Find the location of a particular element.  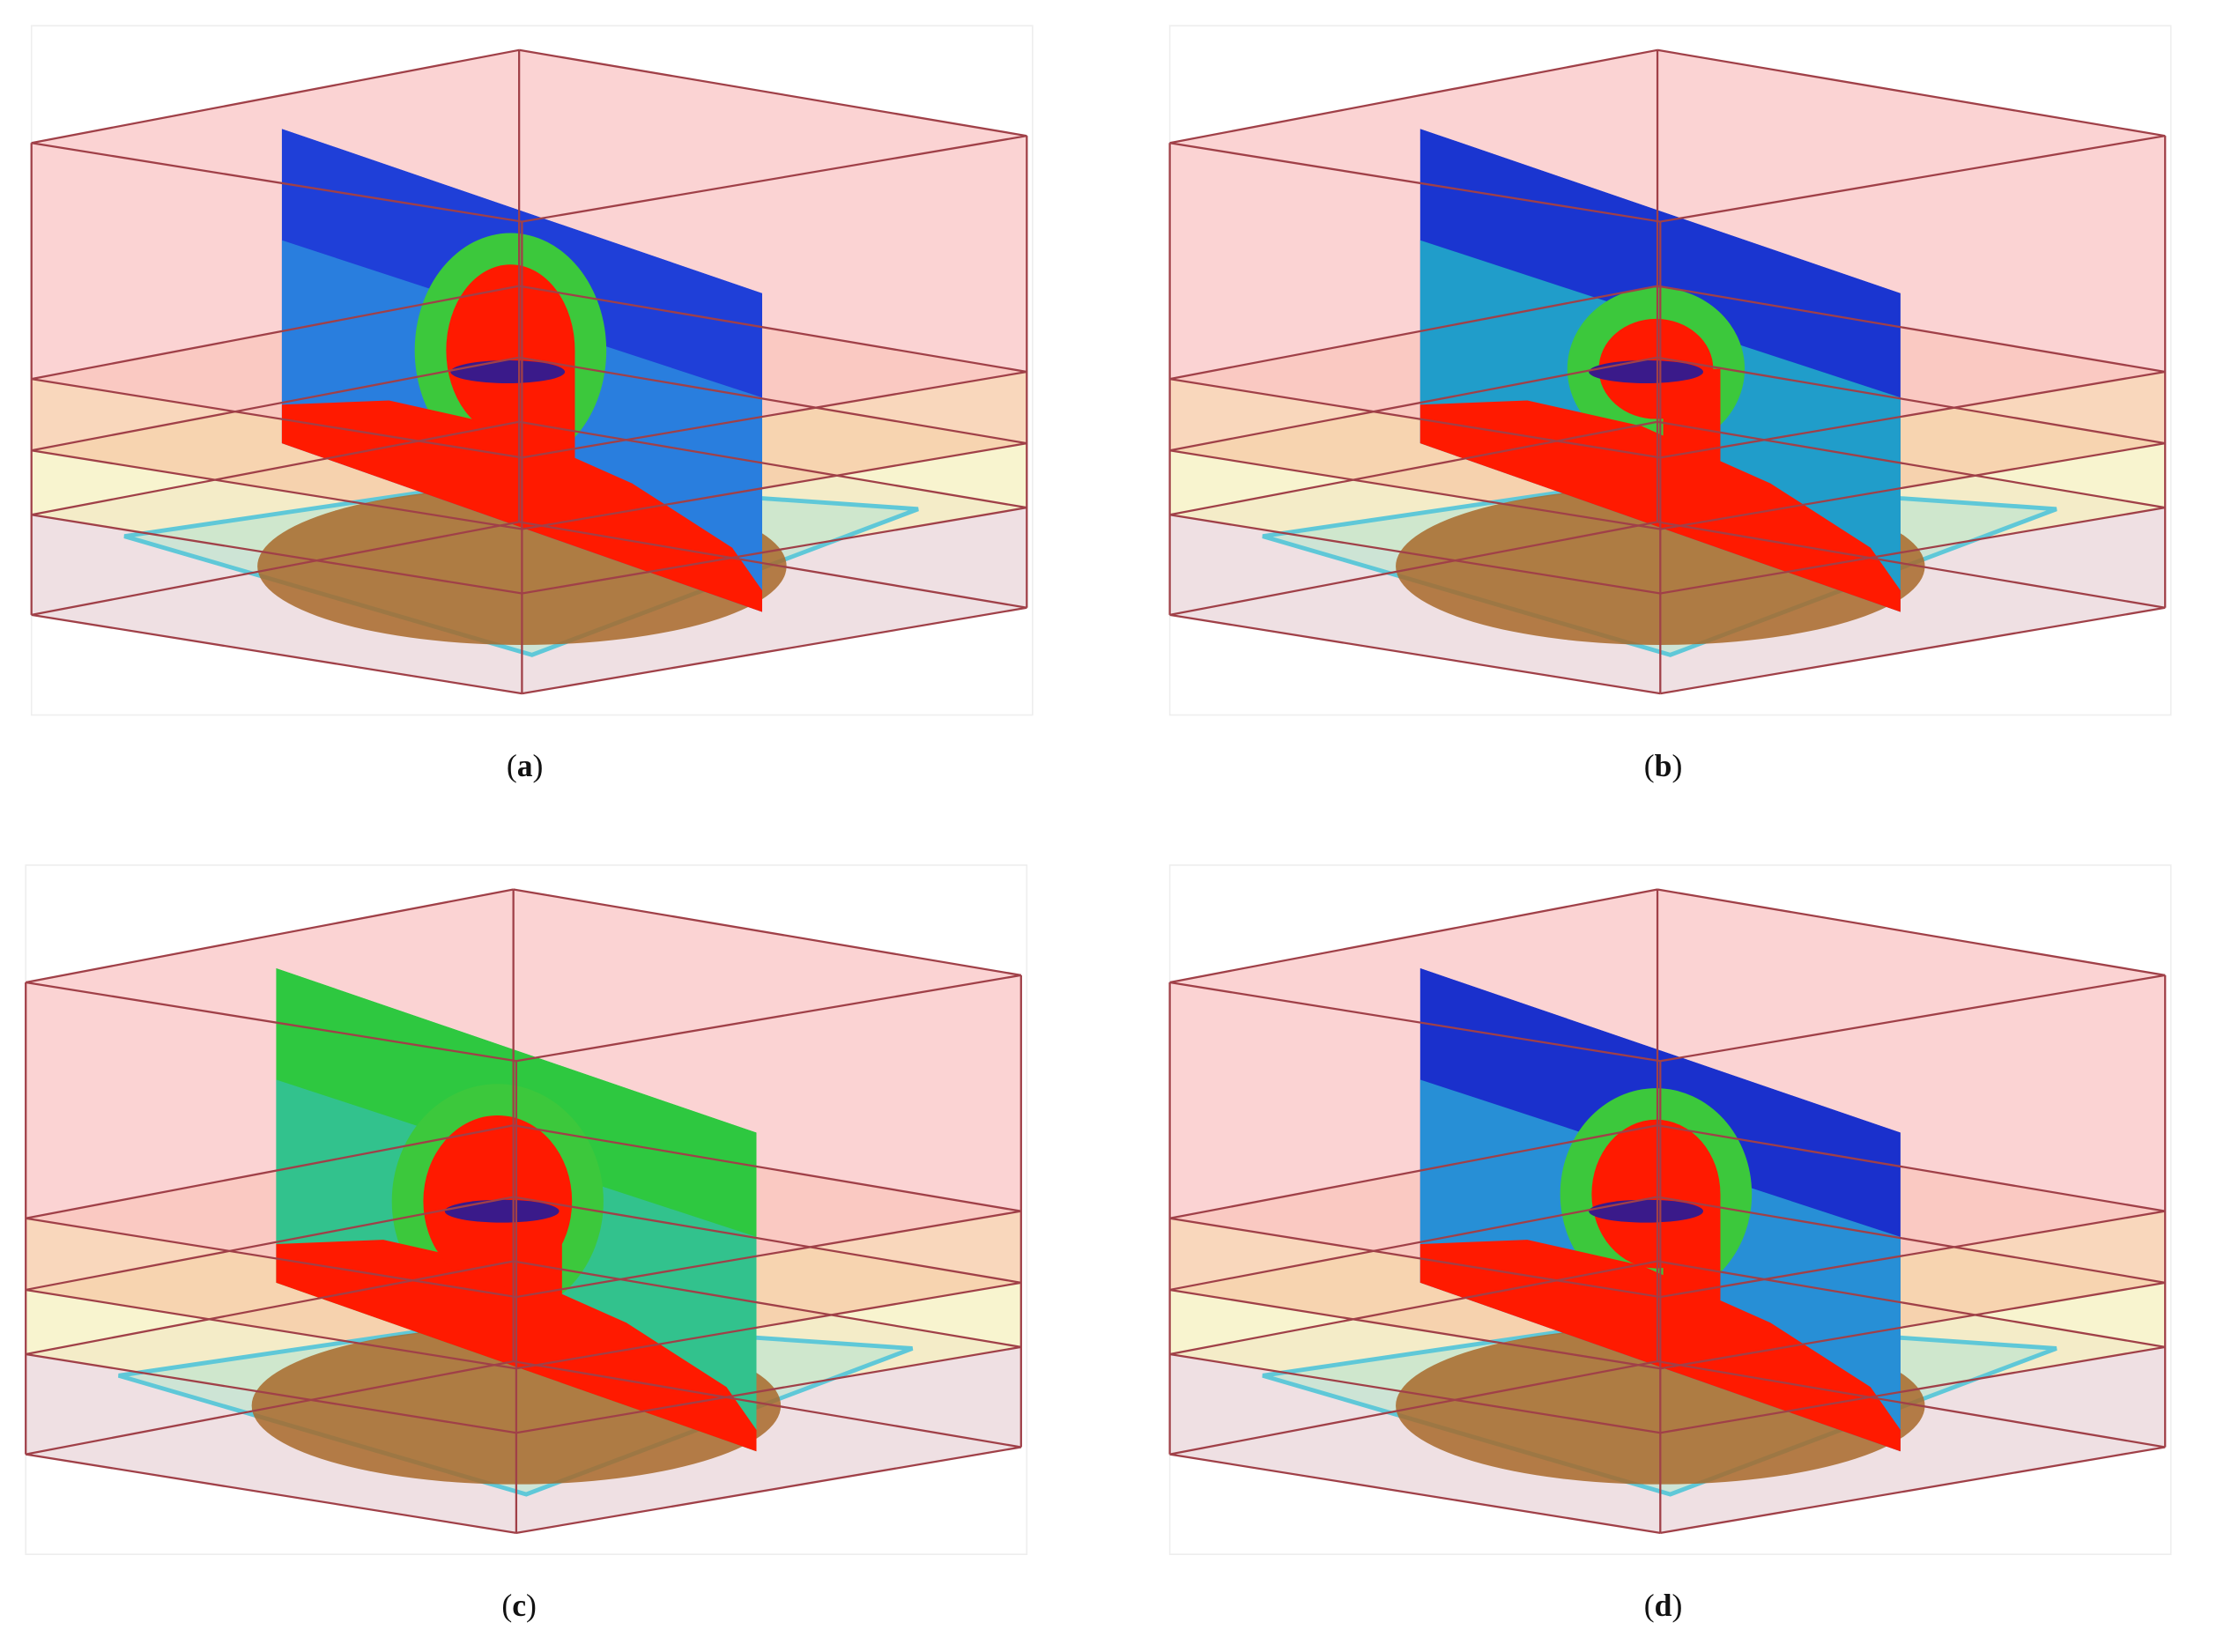

panel-caption: (b) is located at coordinates (1663, 765).